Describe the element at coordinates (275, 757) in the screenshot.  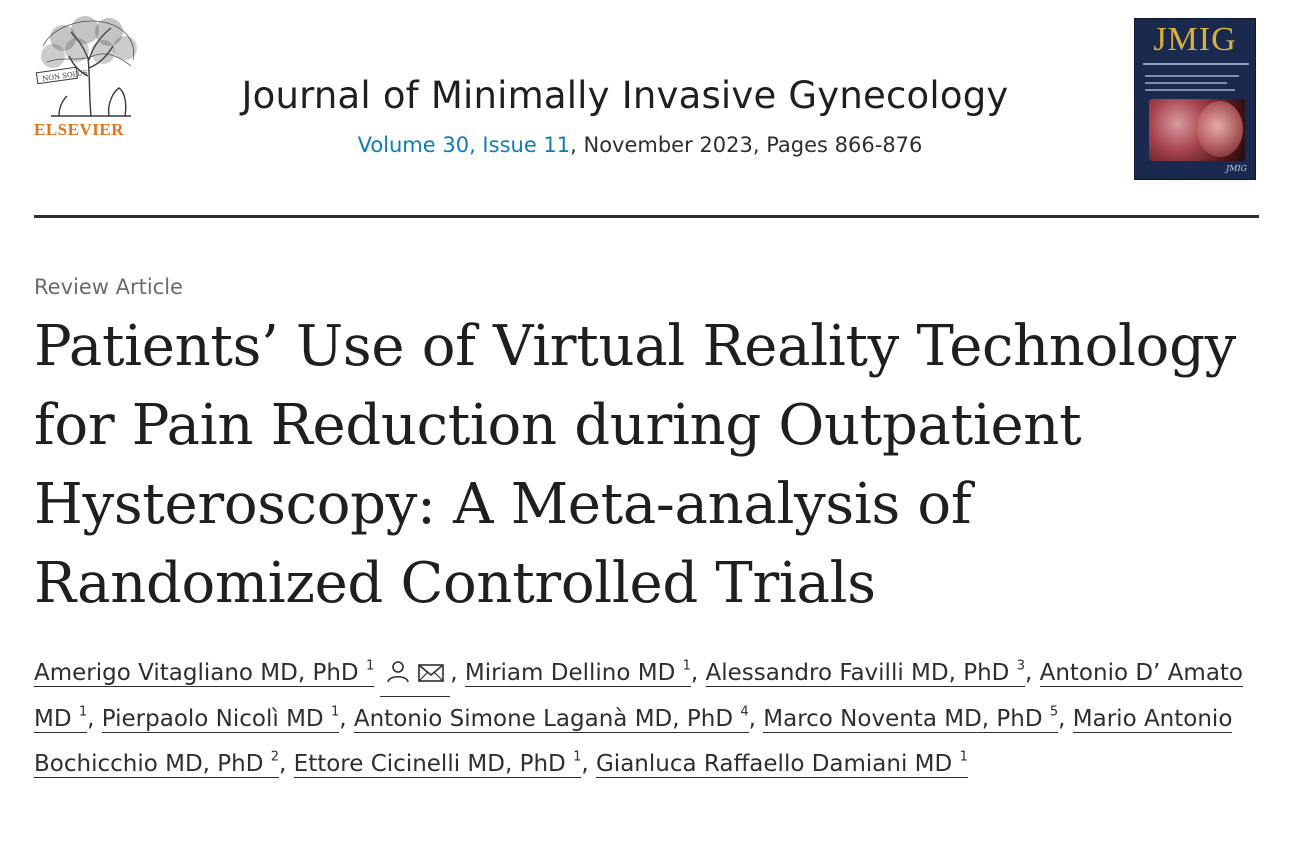
I see `affiliation-marker: 2` at that location.